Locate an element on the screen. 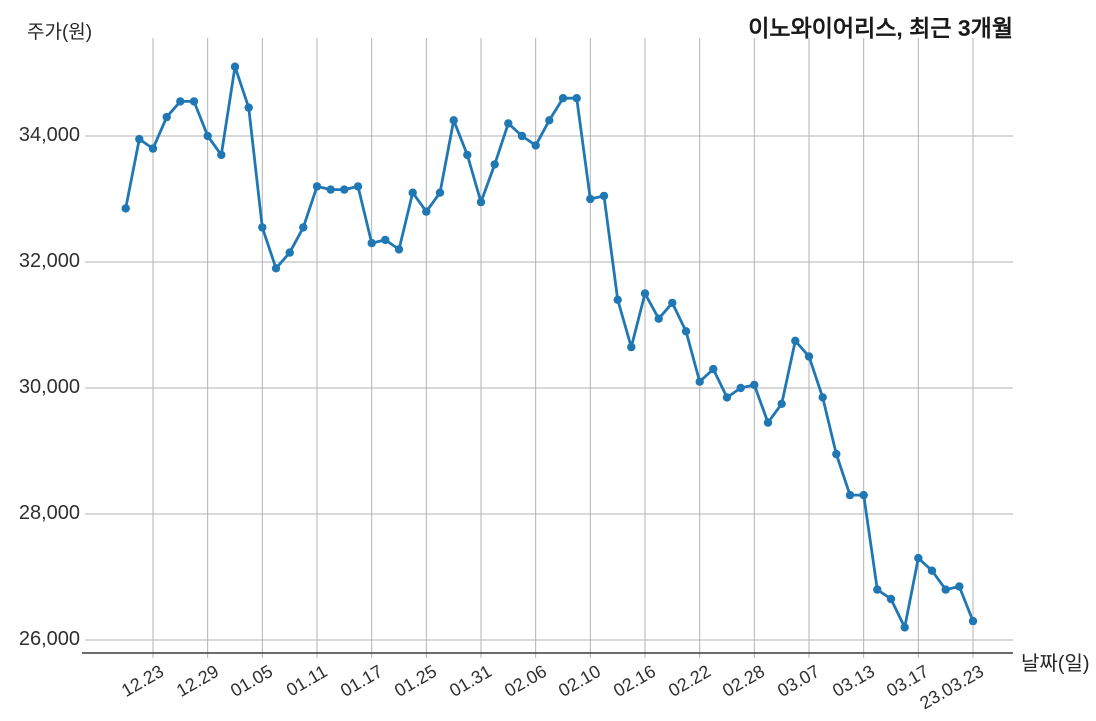  y-tick-label: 28,000 is located at coordinates (49, 513).